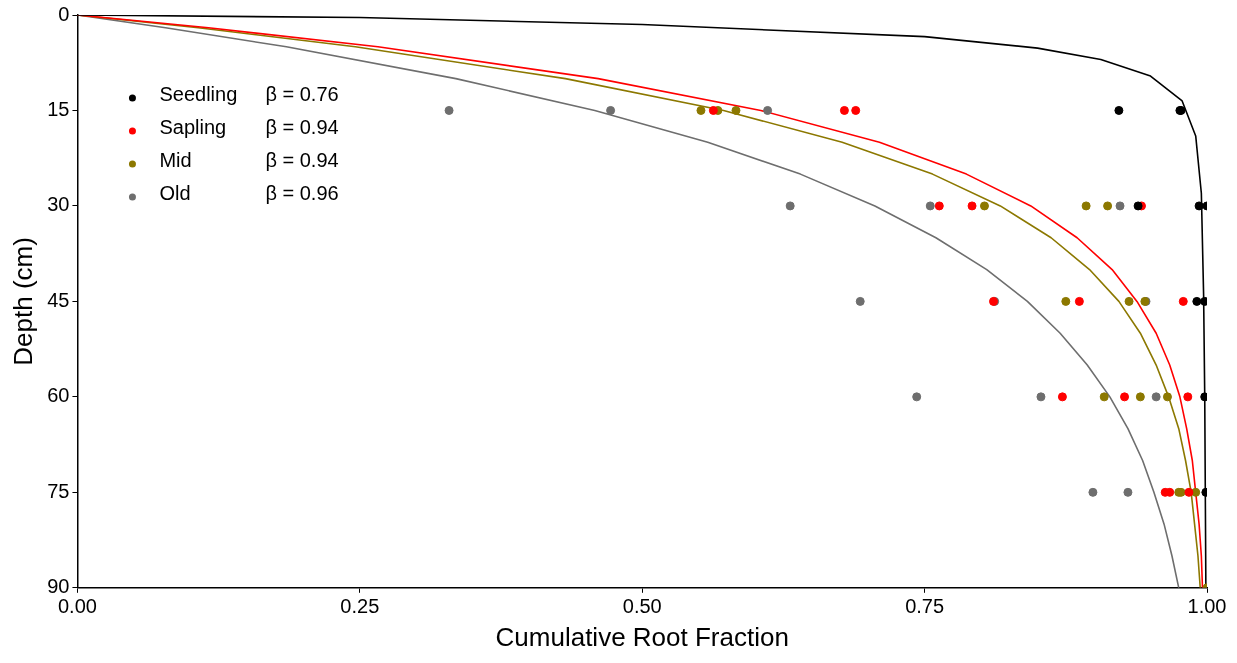 This screenshot has width=1237, height=663. Describe the element at coordinates (302, 192) in the screenshot. I see `annotation: β = 0.96` at that location.